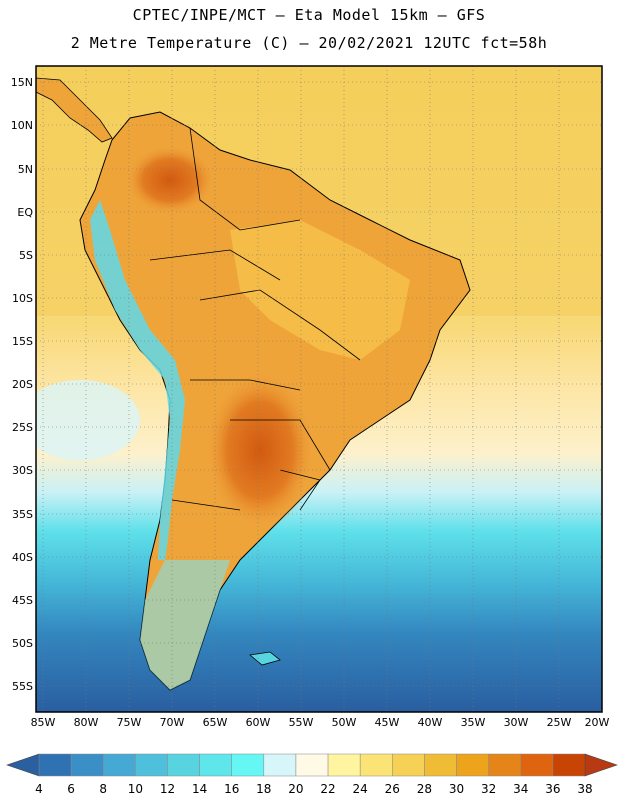  Describe the element at coordinates (309, 15) in the screenshot. I see `title-line-1: CPTEC/INPE/MCT – Eta Model 15km – GFS` at that location.